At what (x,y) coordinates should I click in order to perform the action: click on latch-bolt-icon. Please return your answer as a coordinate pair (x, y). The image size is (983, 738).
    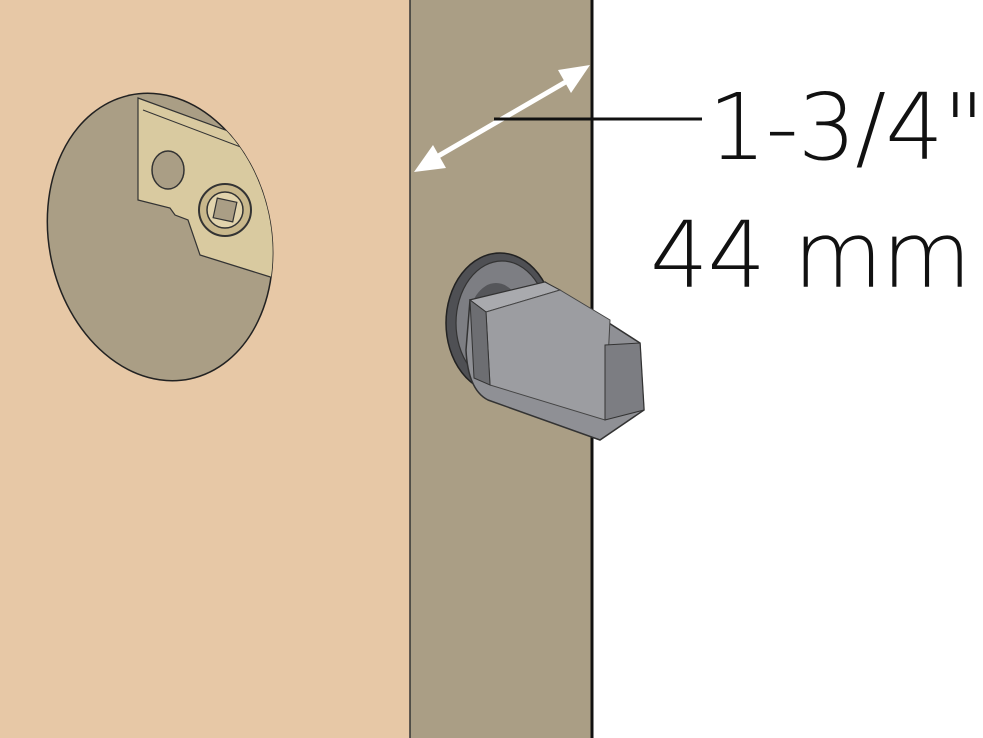
    Looking at the image, I should click on (545, 346).